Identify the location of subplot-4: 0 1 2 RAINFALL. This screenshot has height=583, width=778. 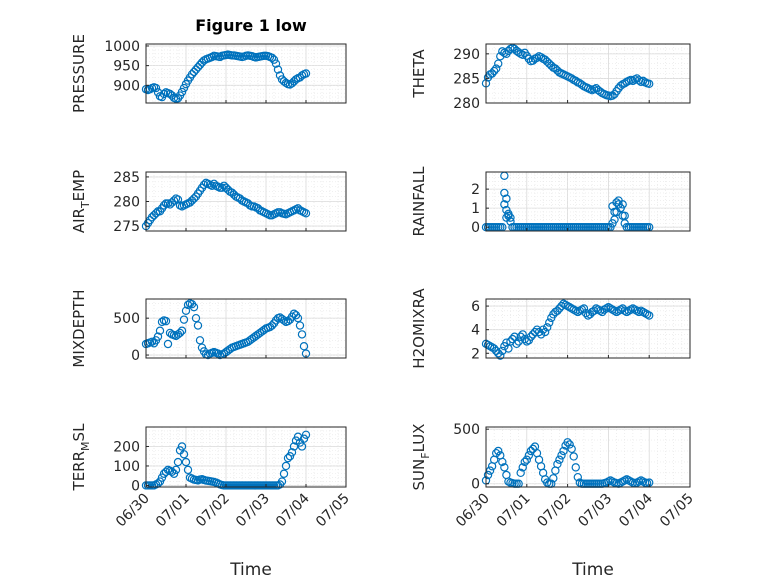
(550, 201).